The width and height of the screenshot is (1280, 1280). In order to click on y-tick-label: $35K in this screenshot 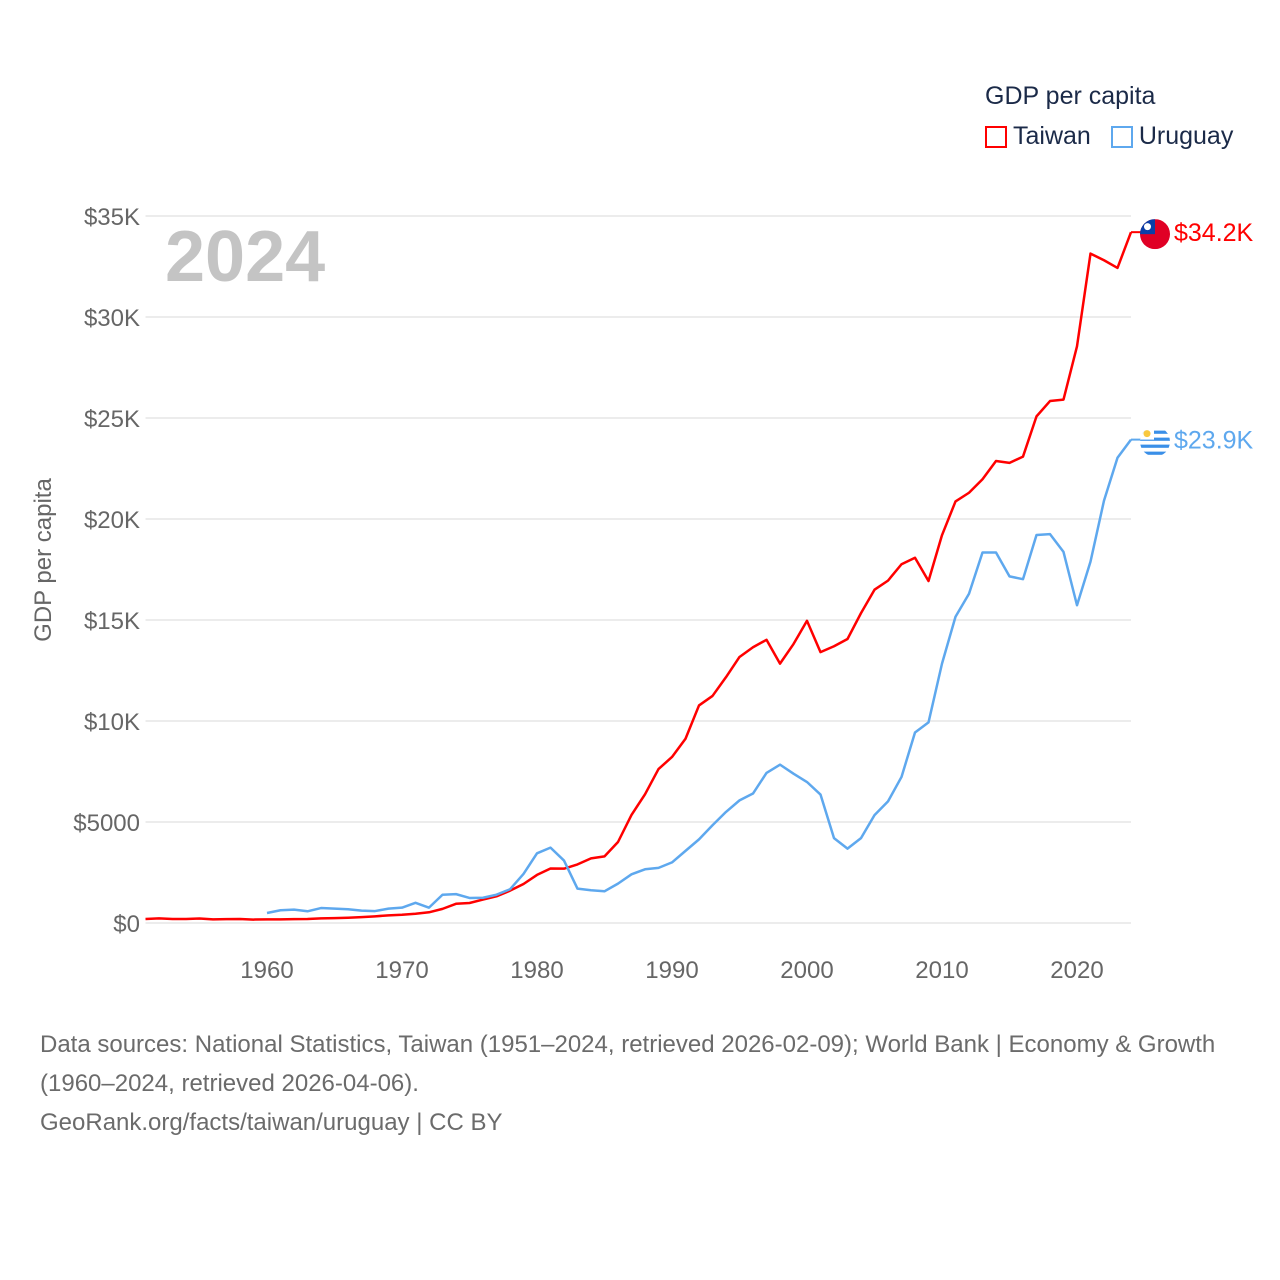, I will do `click(112, 217)`.